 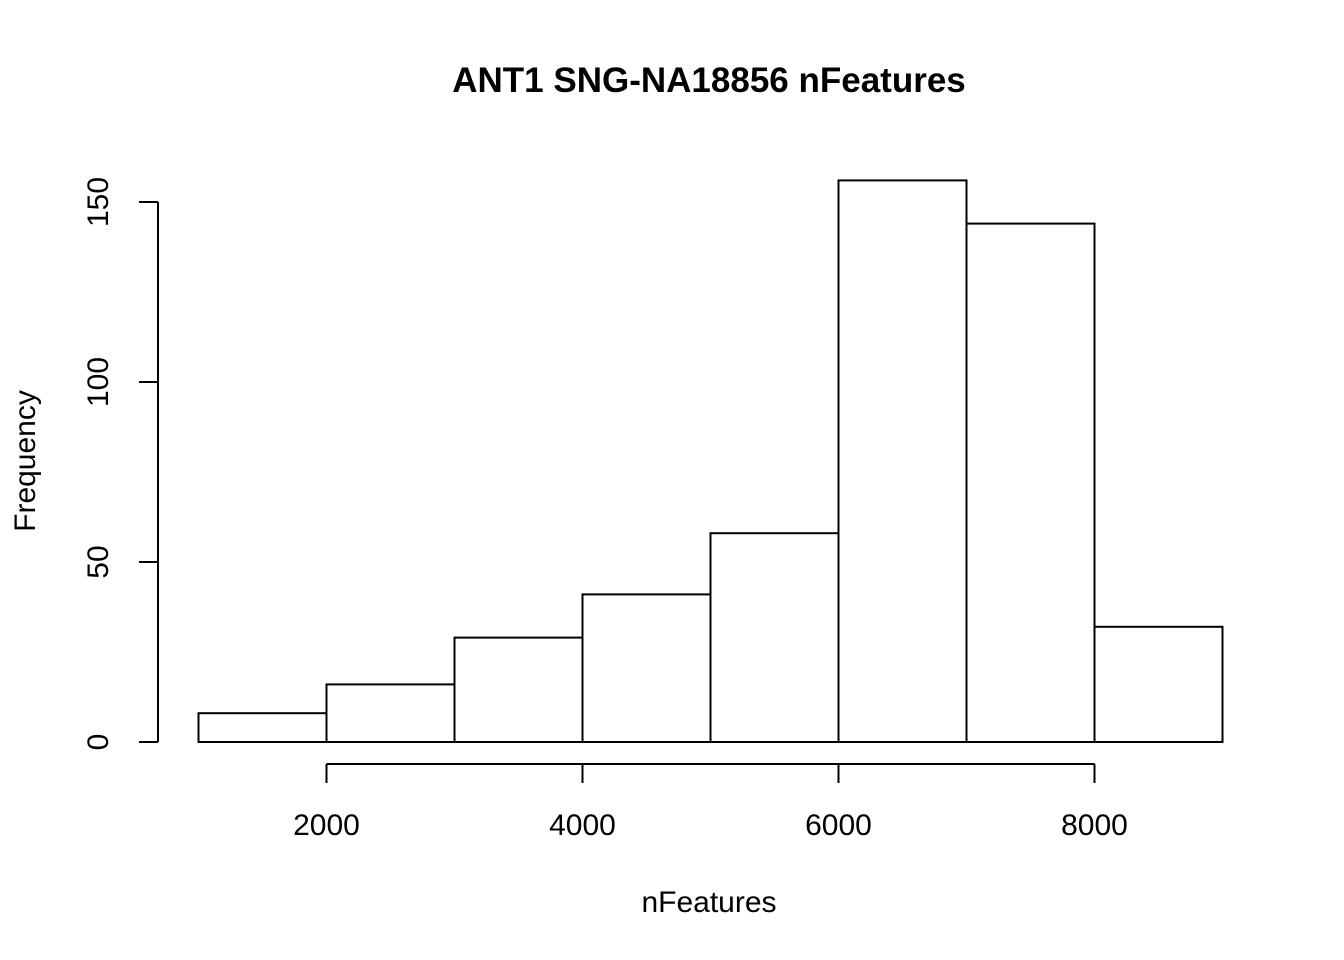 I want to click on x-axis: 2000 4000 6000 8000, so click(x=710, y=802).